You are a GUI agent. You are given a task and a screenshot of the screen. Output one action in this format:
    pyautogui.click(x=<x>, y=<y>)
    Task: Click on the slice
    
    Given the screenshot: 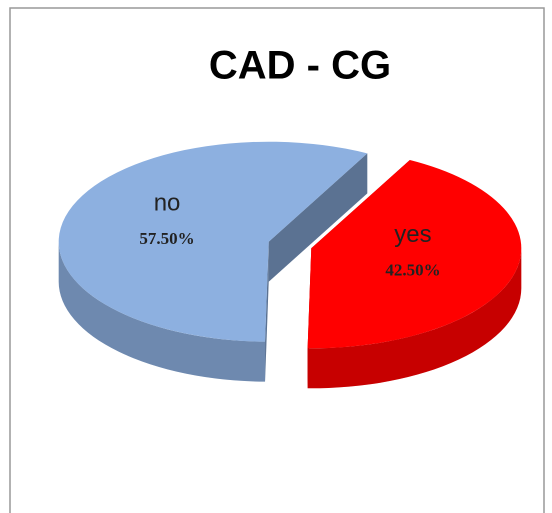 What is the action you would take?
    pyautogui.click(x=414, y=254)
    